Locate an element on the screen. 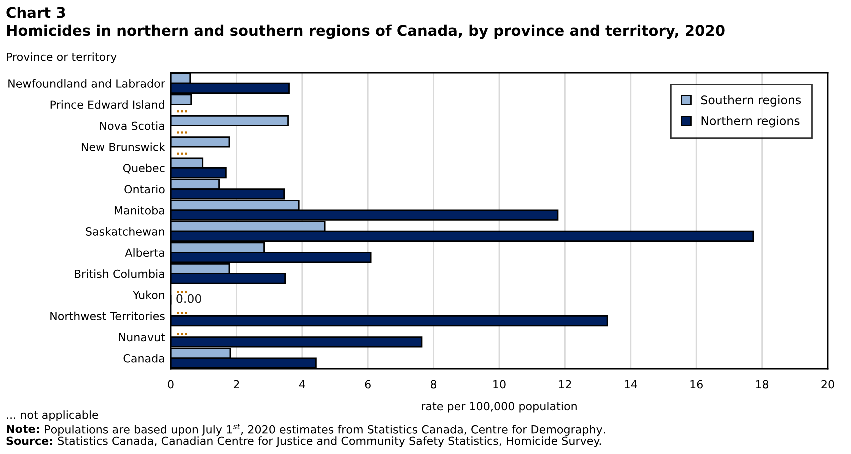 The height and width of the screenshot is (454, 851). y-tick-label: Ontario is located at coordinates (144, 189).